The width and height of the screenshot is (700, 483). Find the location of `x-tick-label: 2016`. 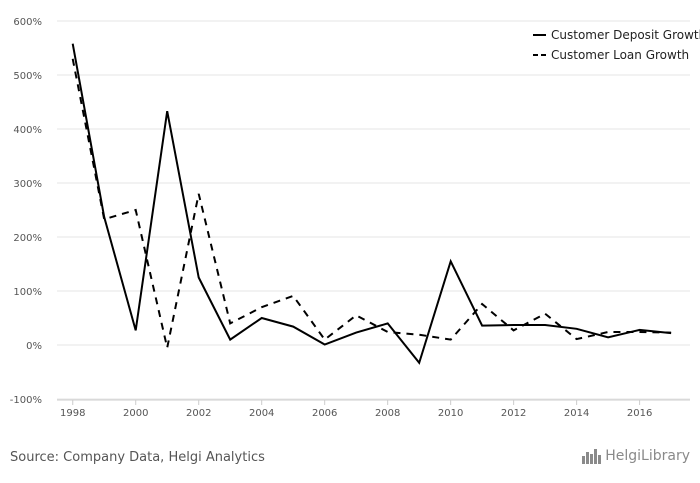

x-tick-label: 2016 is located at coordinates (639, 413).